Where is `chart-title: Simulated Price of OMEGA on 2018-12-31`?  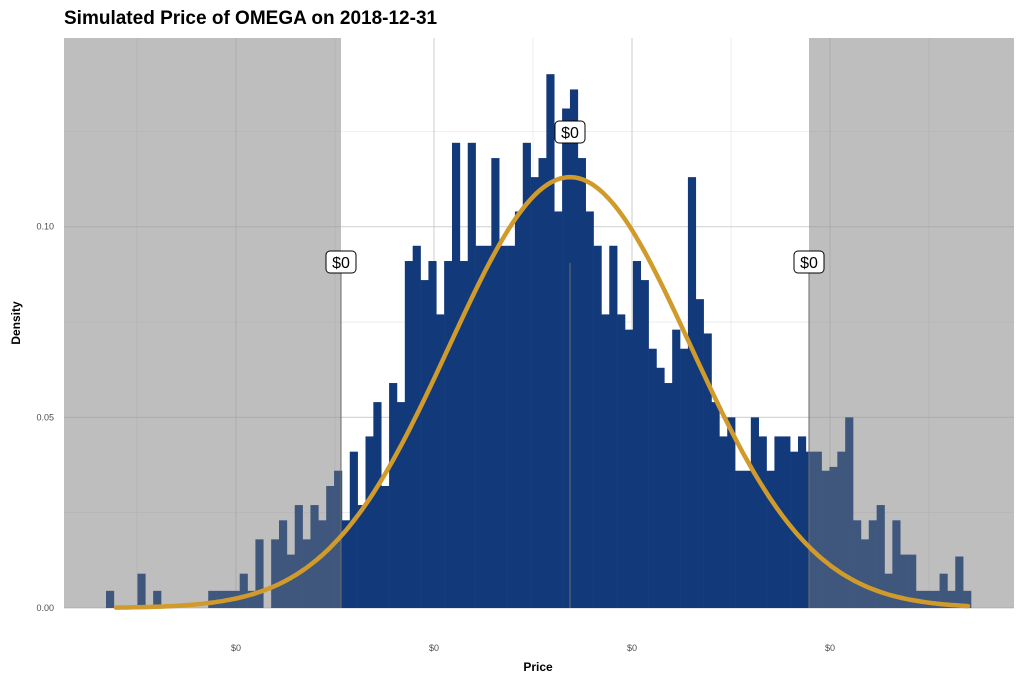 chart-title: Simulated Price of OMEGA on 2018-12-31 is located at coordinates (251, 18).